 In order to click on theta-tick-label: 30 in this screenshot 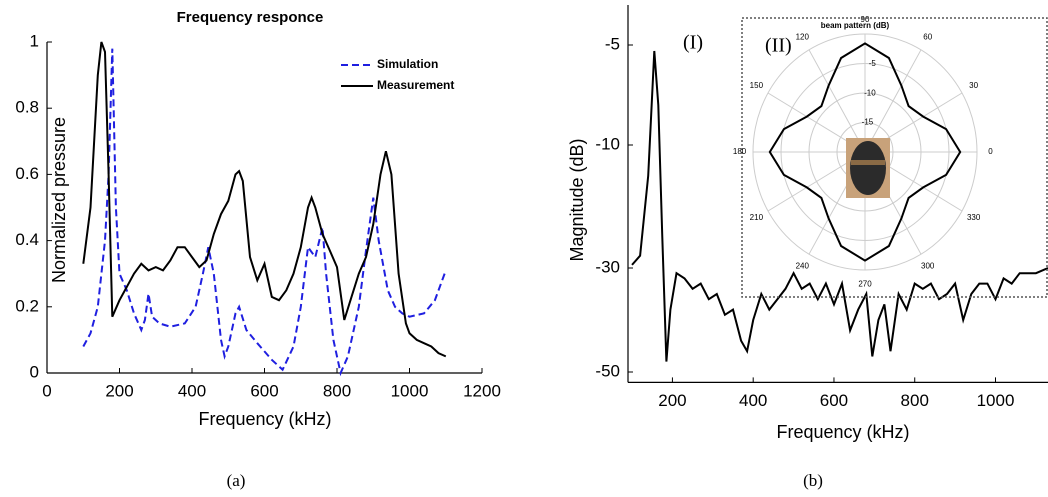, I will do `click(973, 85)`.